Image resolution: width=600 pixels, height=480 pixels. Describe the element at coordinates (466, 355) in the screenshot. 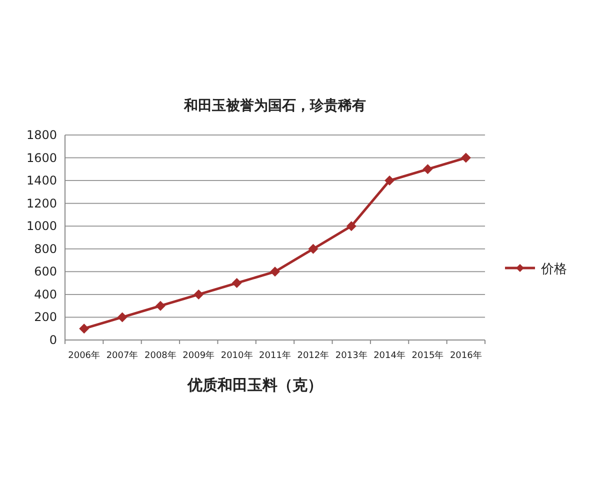

I see `x-tick-label: 2016年` at that location.